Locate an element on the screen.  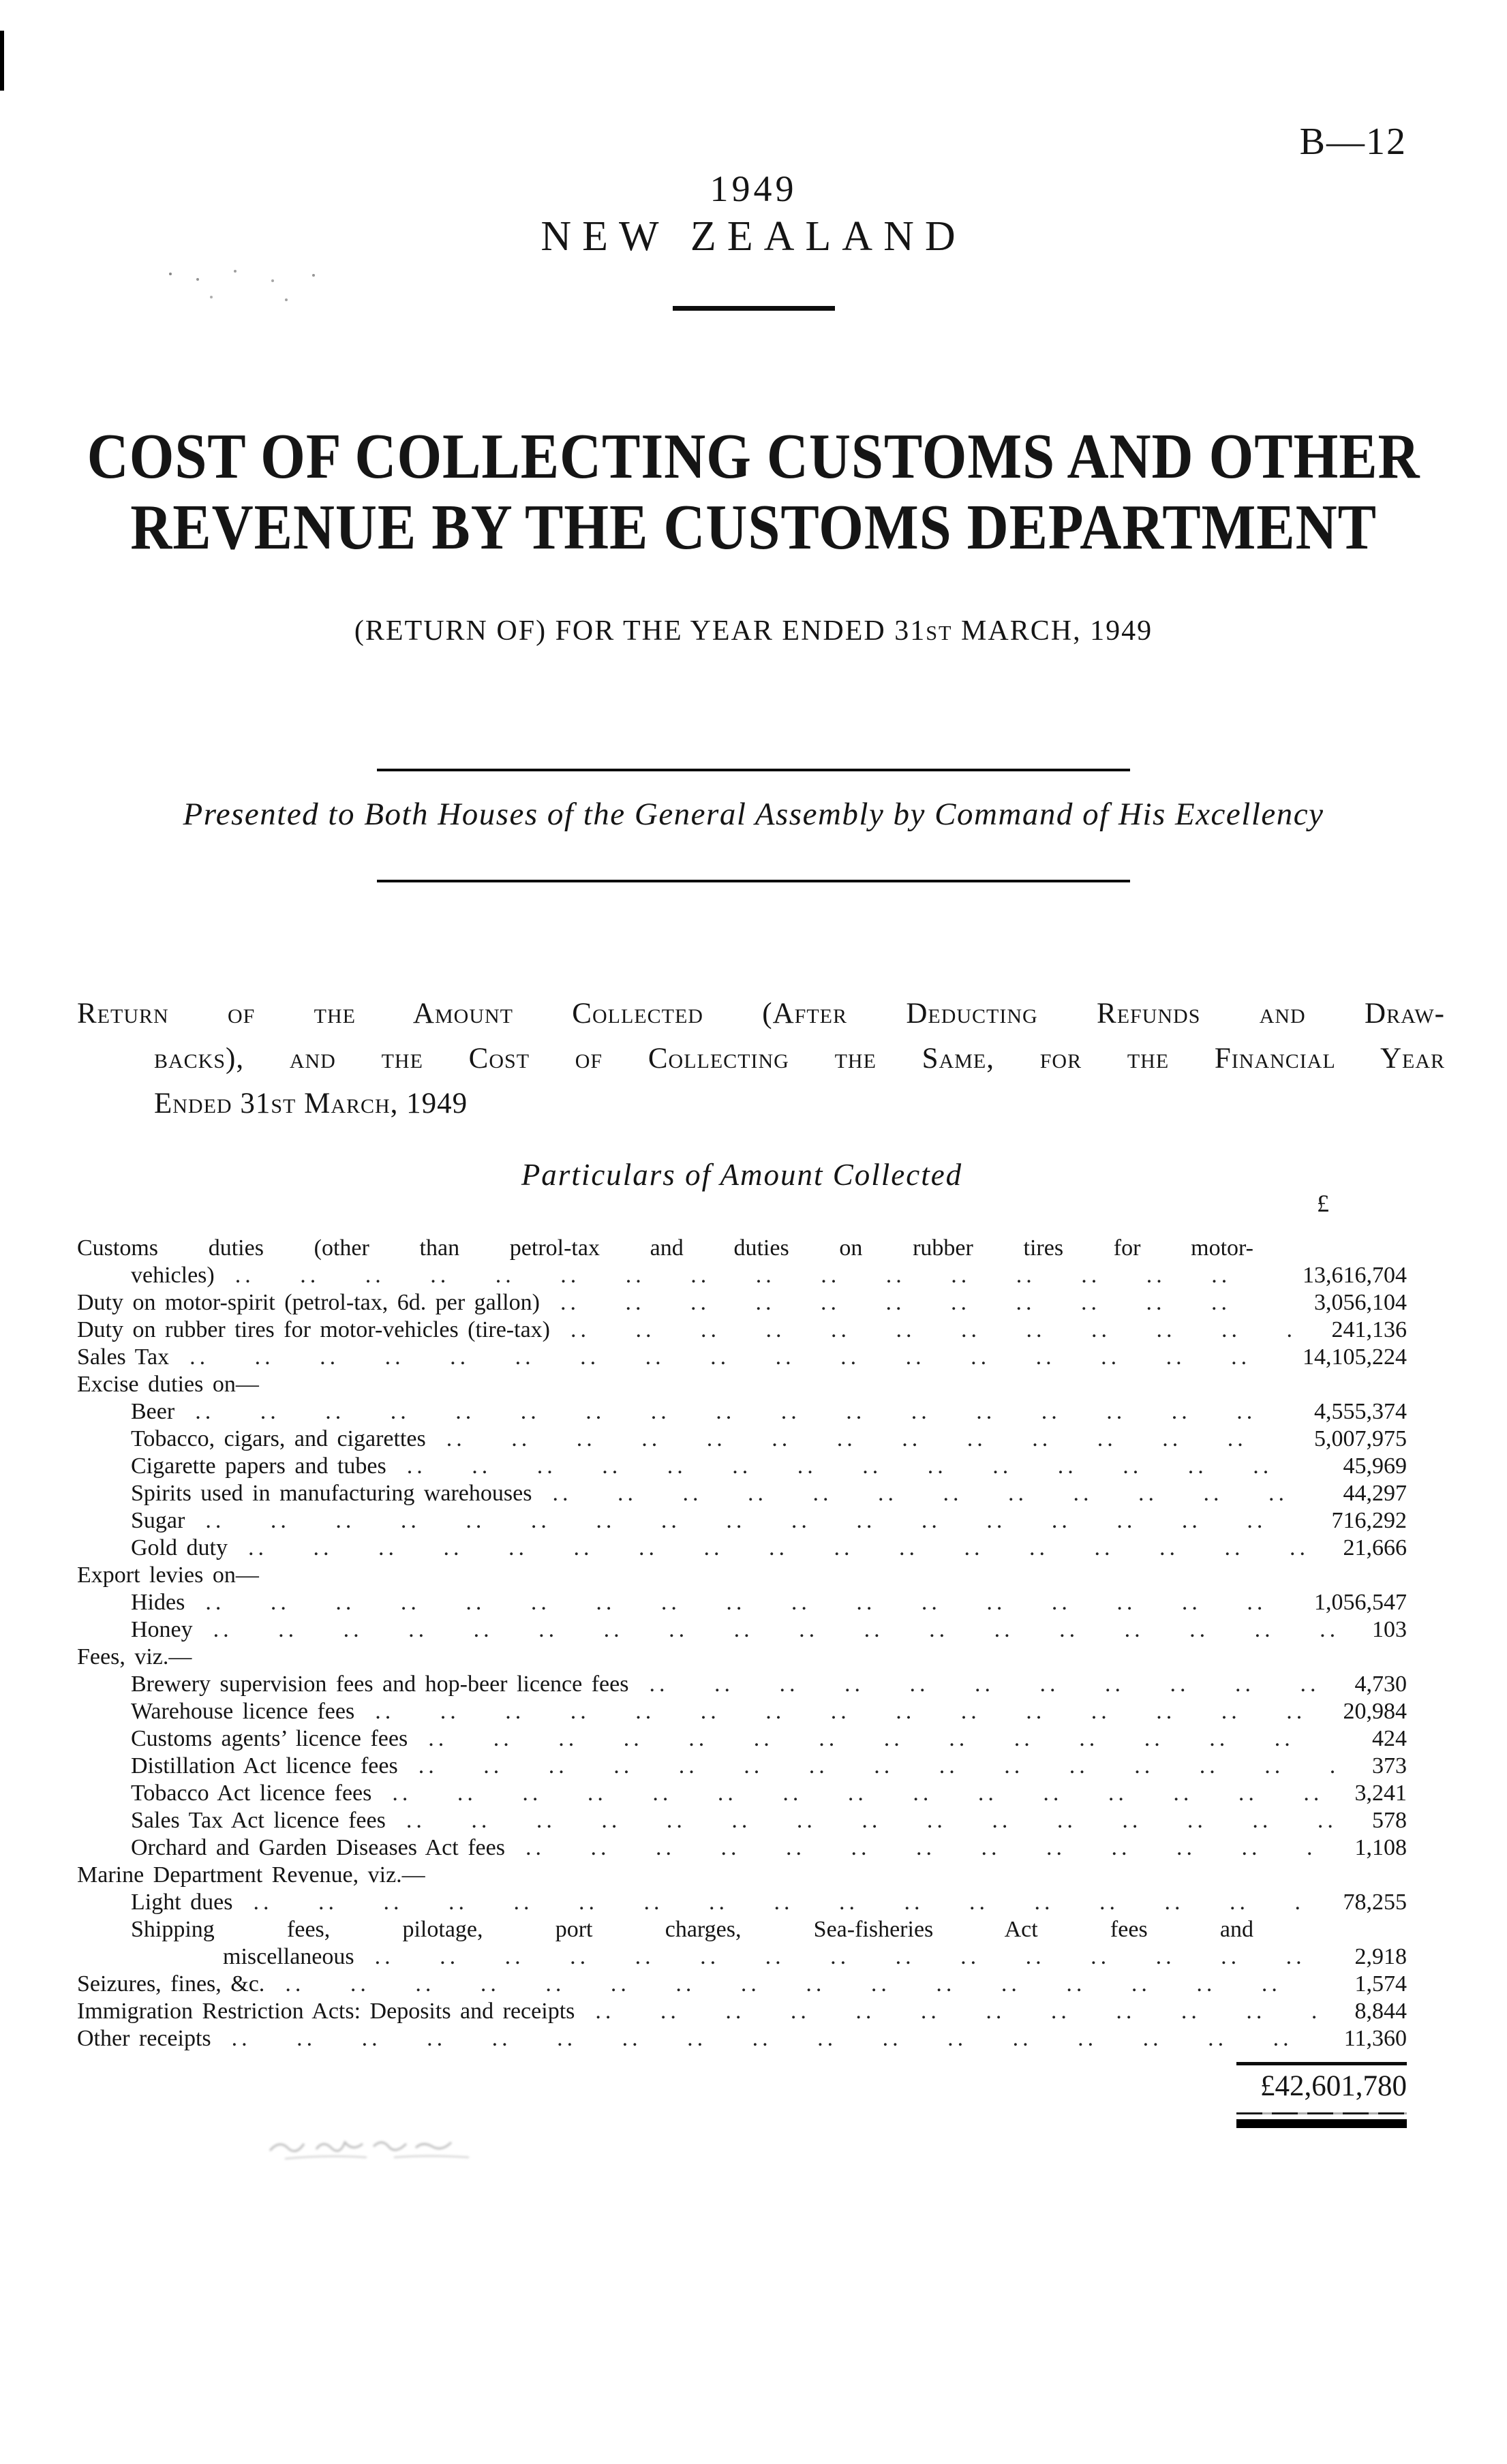
row-label: Fees, viz.— is located at coordinates (134, 1656).